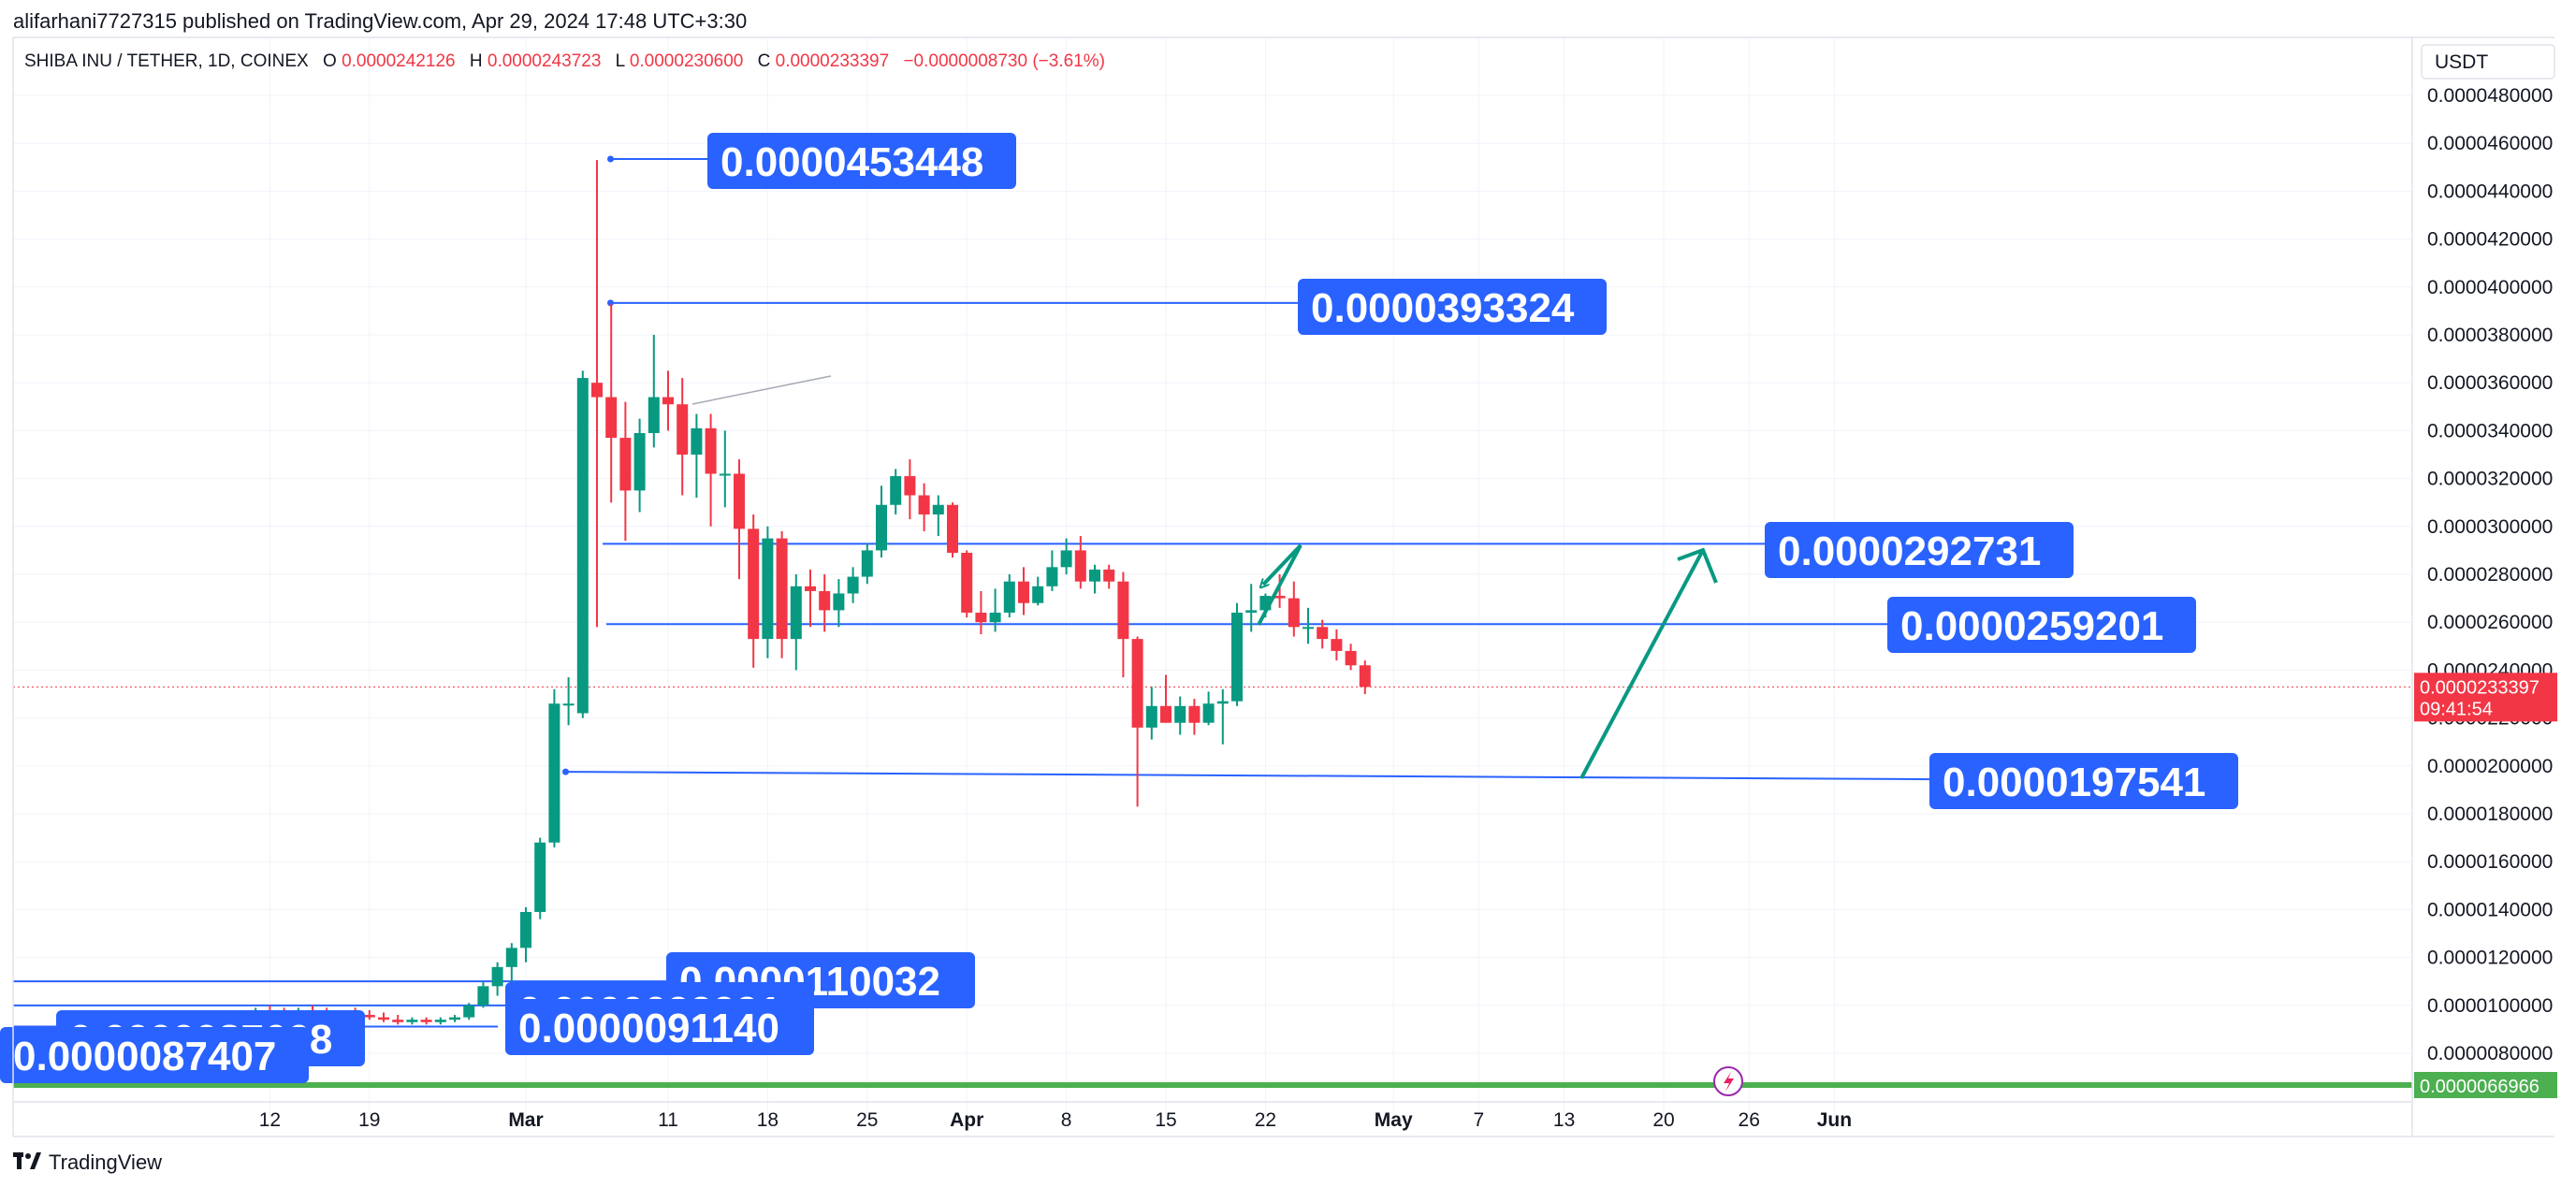  Describe the element at coordinates (610, 159) in the screenshot. I see `level-anchor` at that location.